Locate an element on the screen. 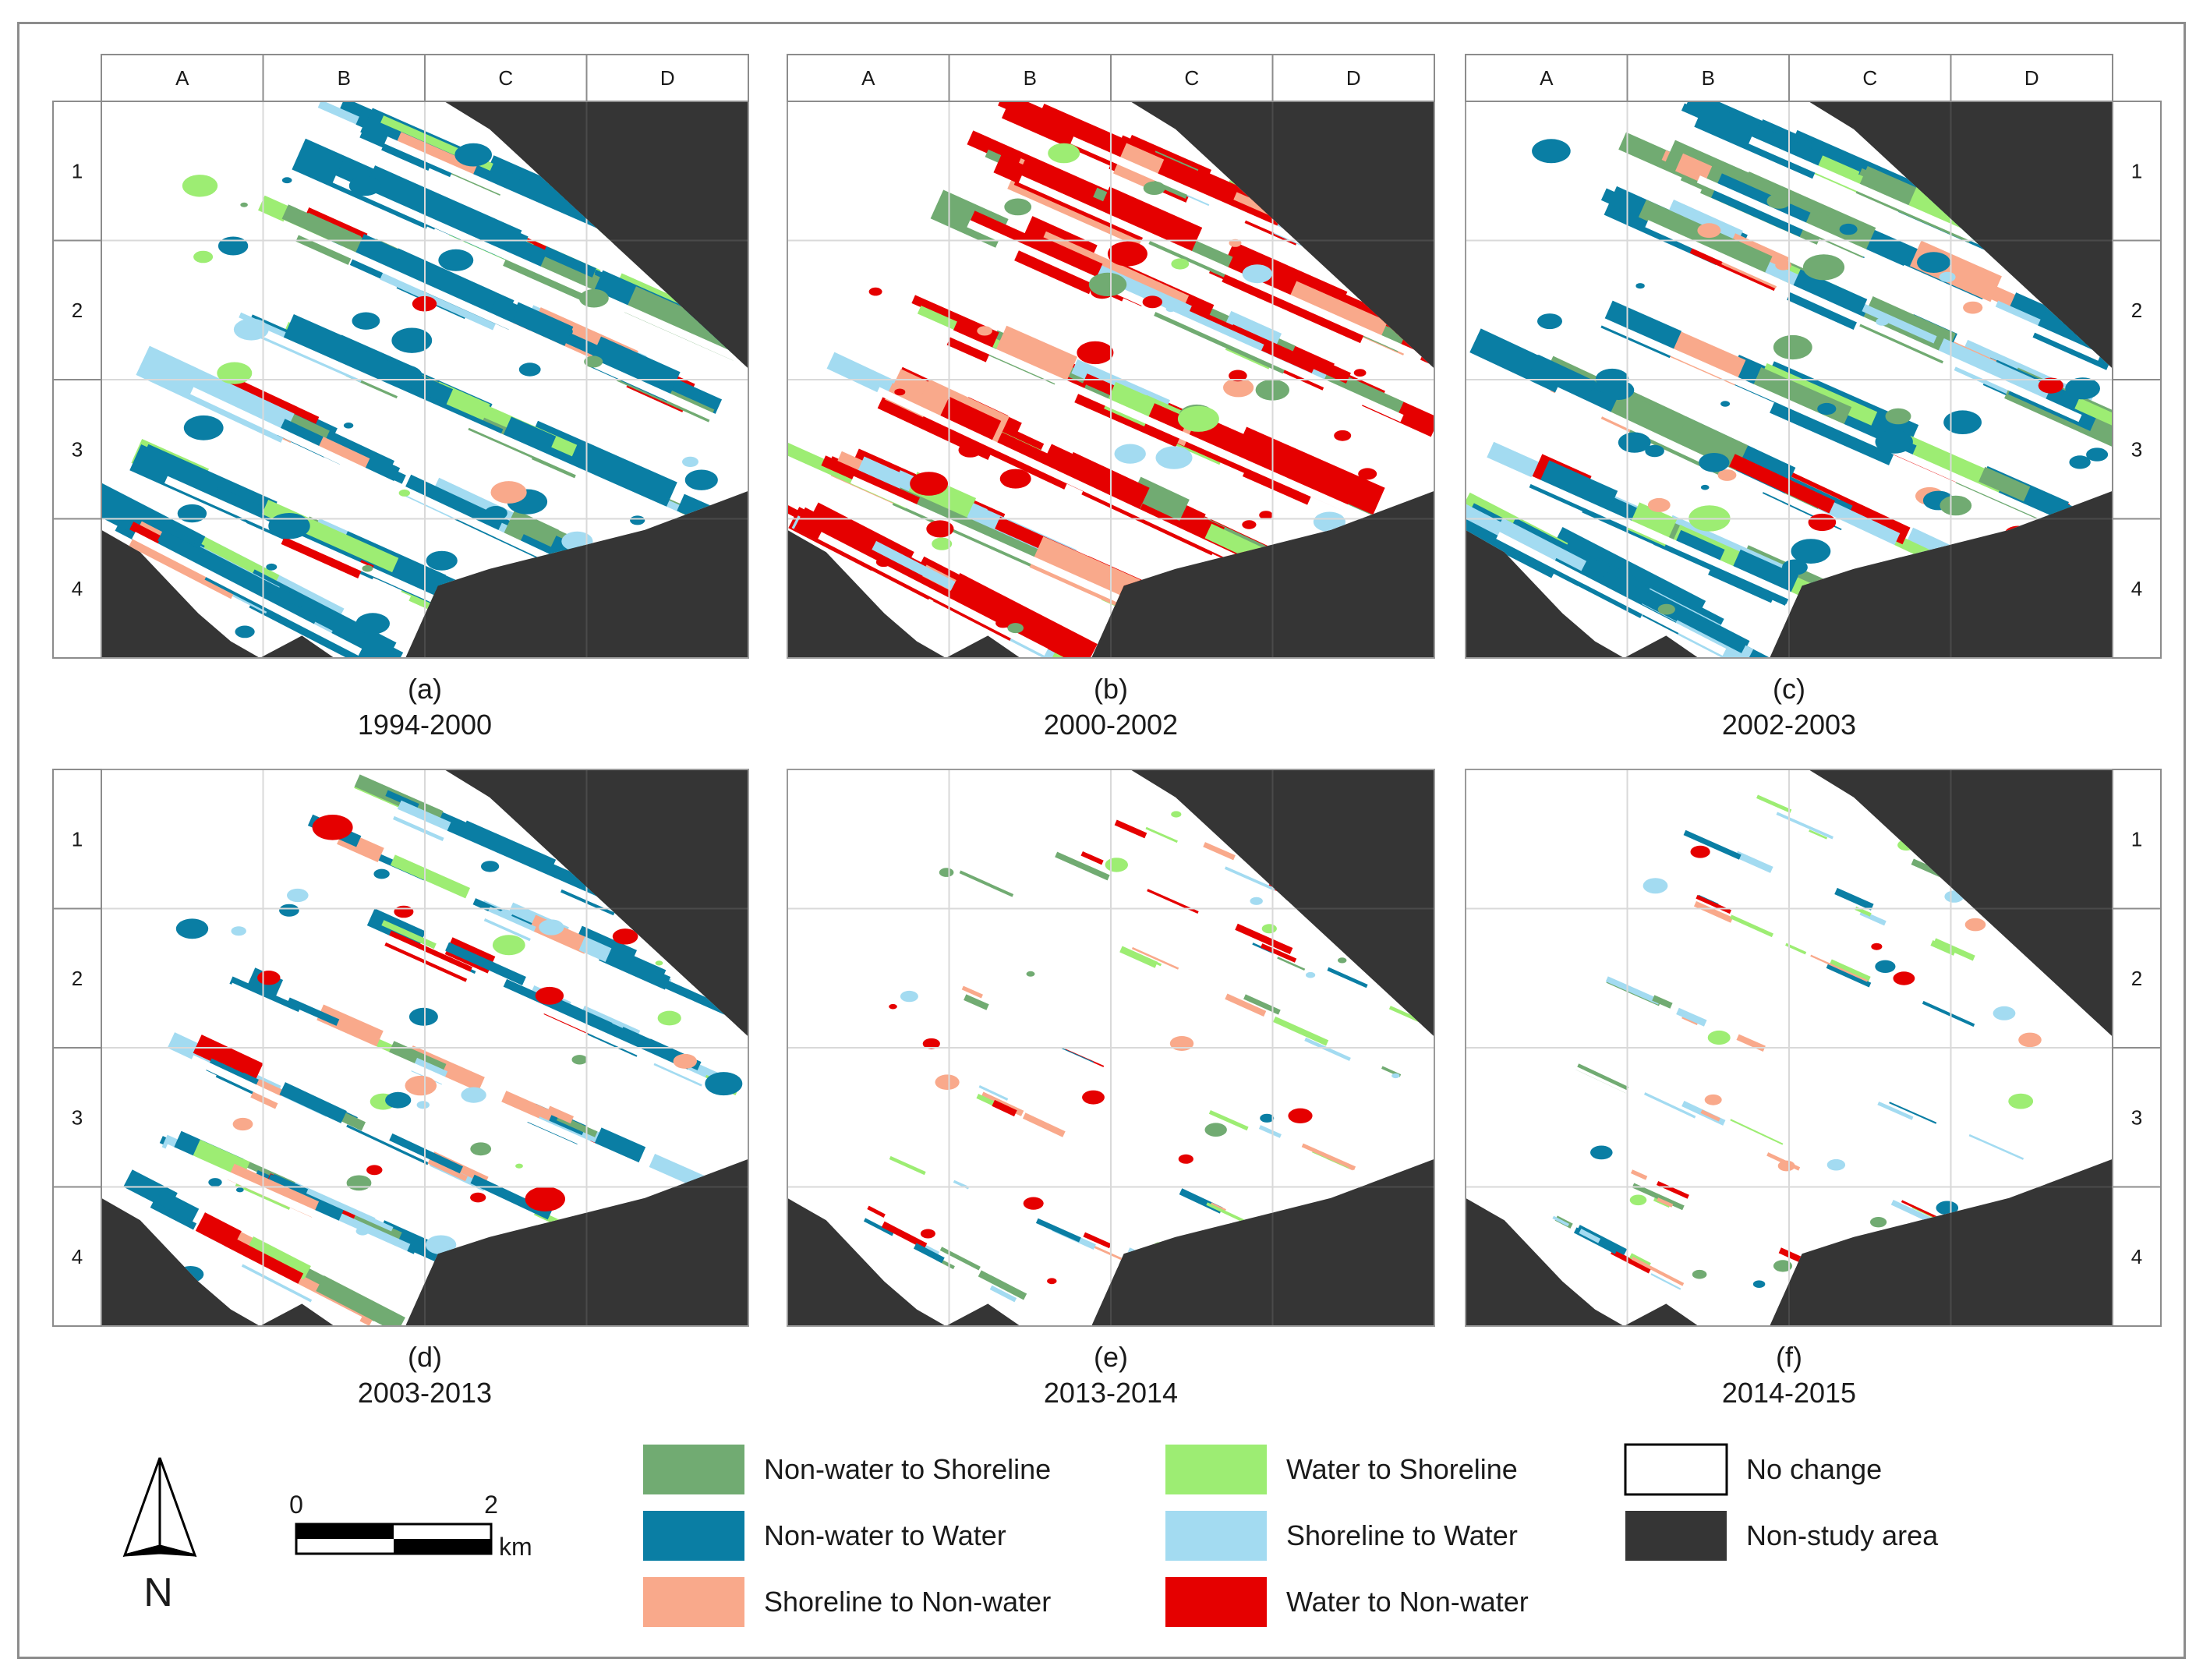 The width and height of the screenshot is (2203, 1680). map-panel: A B C D (b) 2000-2002 is located at coordinates (1111, 397).